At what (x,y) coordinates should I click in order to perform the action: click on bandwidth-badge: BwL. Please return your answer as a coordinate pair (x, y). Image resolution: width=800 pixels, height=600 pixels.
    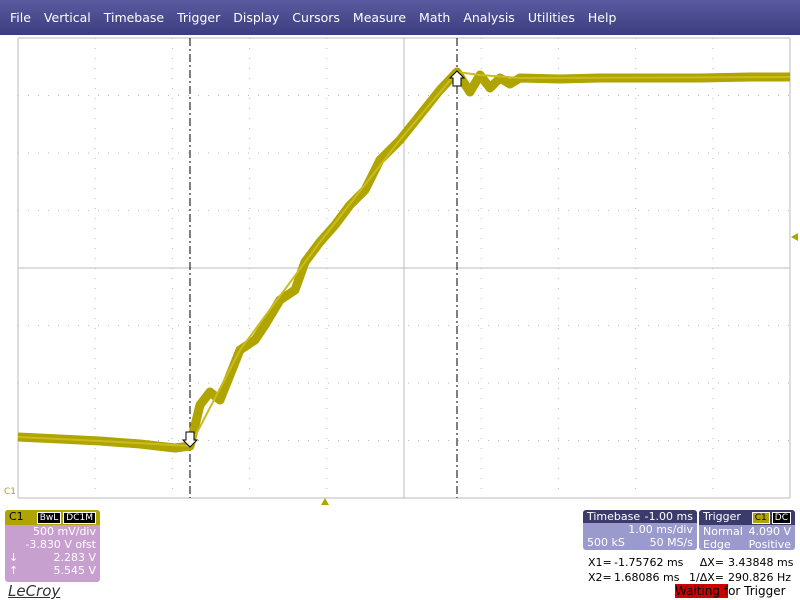
    Looking at the image, I should click on (49, 518).